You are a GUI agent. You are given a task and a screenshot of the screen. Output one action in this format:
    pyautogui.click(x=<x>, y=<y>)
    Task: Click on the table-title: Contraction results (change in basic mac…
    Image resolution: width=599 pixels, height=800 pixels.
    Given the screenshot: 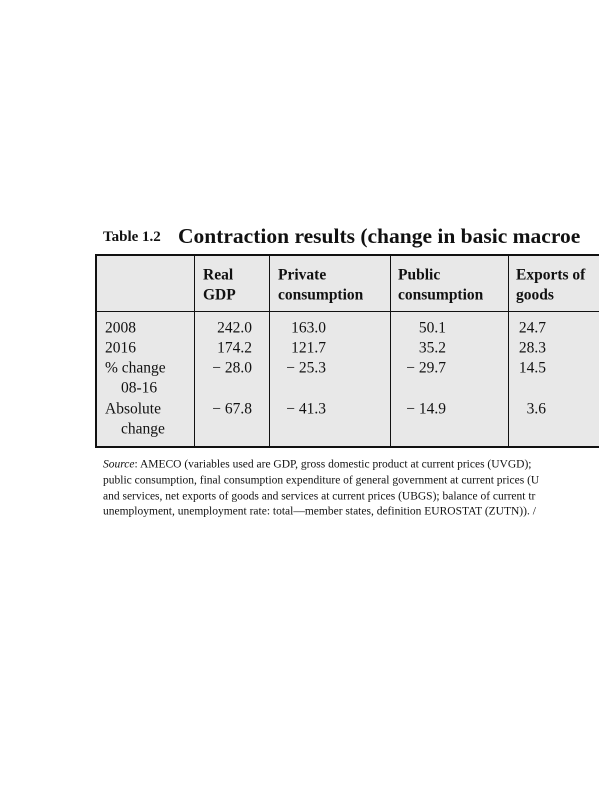 What is the action you would take?
    pyautogui.click(x=379, y=236)
    